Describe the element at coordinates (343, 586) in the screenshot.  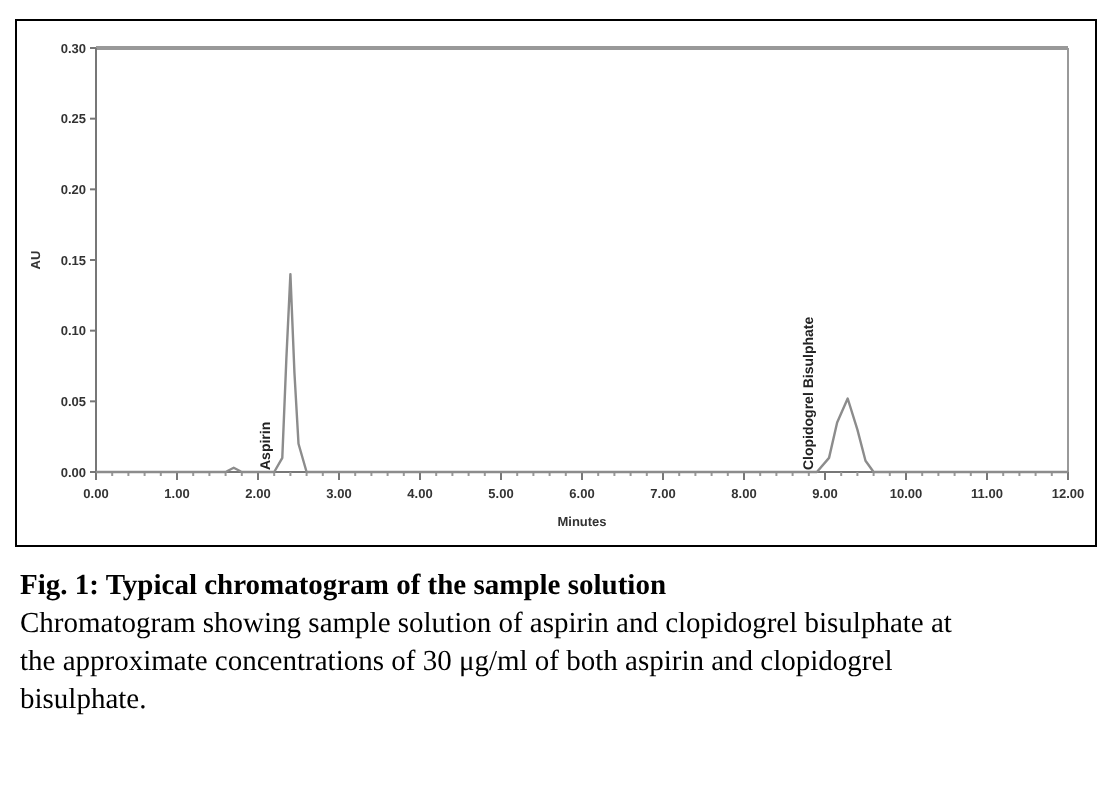
I see `text: Fig. 1: Typical chromatogram of the sample solution` at that location.